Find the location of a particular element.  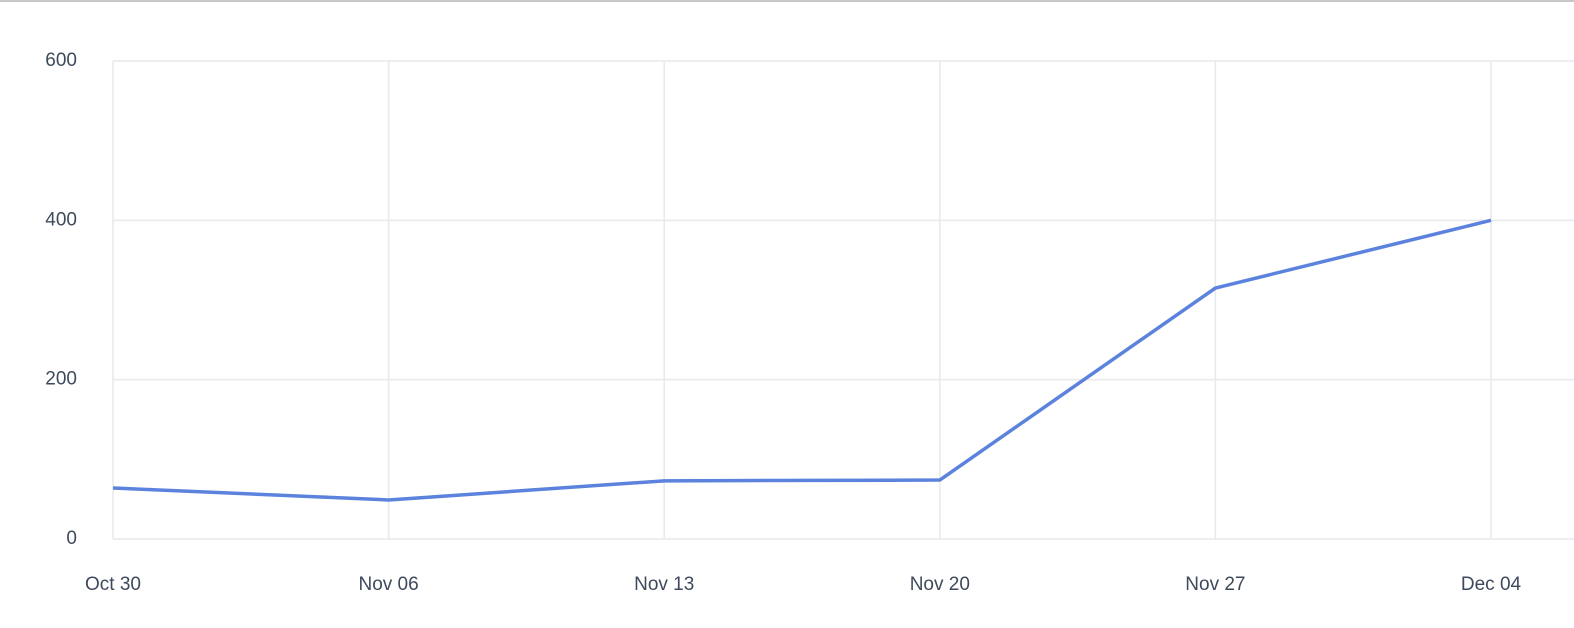

y-tick-label: 0 is located at coordinates (71, 538).